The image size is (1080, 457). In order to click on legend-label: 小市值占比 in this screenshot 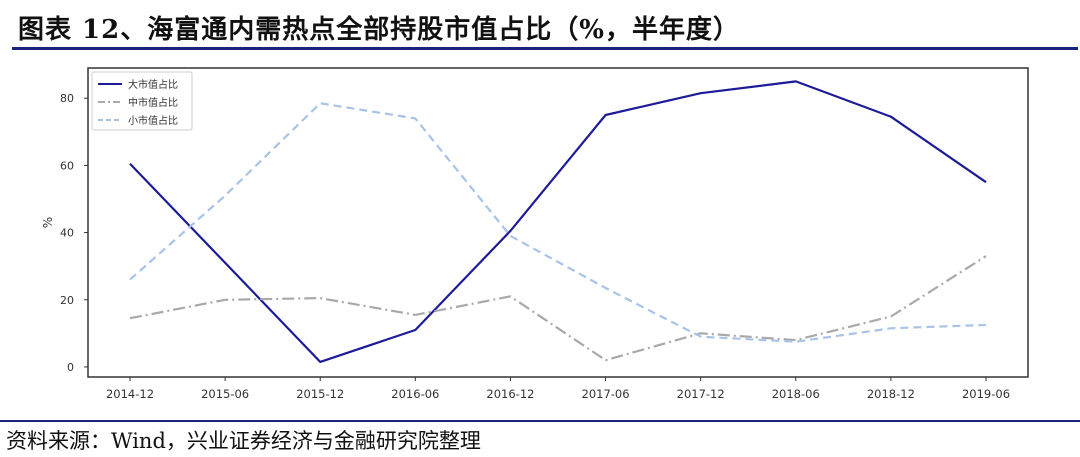, I will do `click(153, 120)`.